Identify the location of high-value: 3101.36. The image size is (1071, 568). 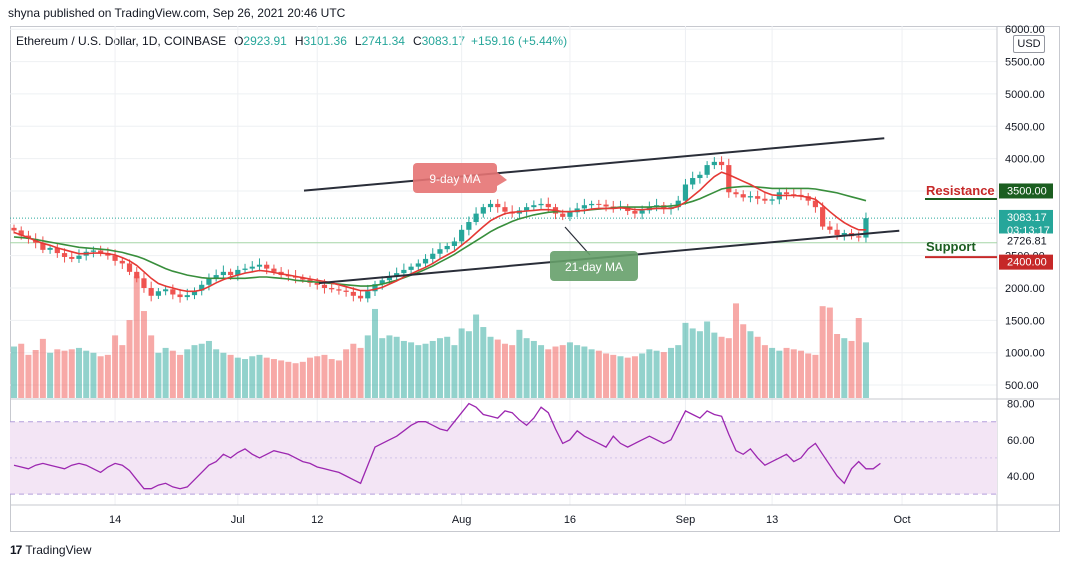
(325, 41).